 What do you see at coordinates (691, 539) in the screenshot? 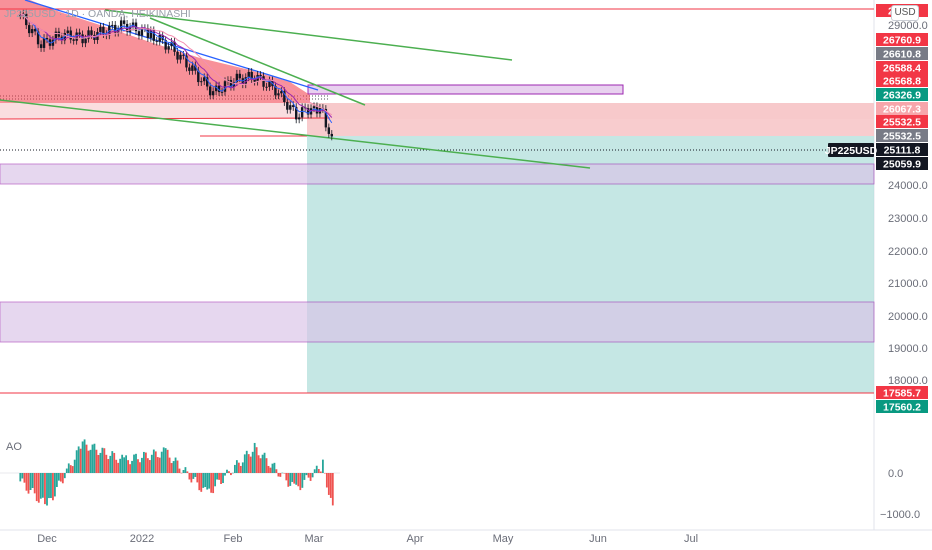
I see `time-label: Jul` at bounding box center [691, 539].